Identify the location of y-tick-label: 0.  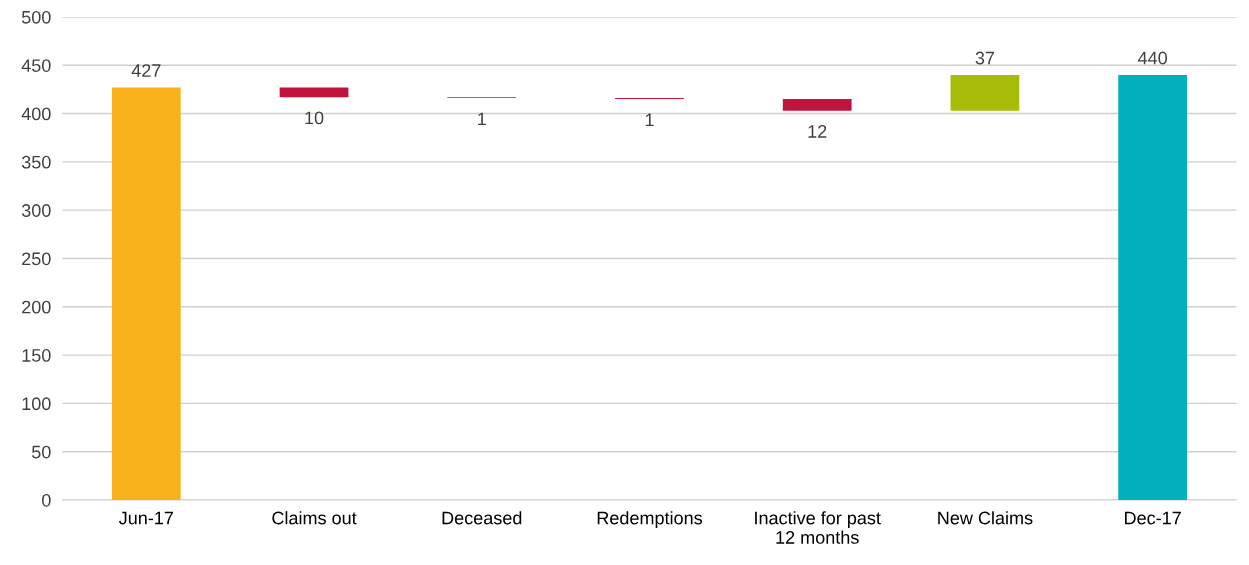
(46, 500).